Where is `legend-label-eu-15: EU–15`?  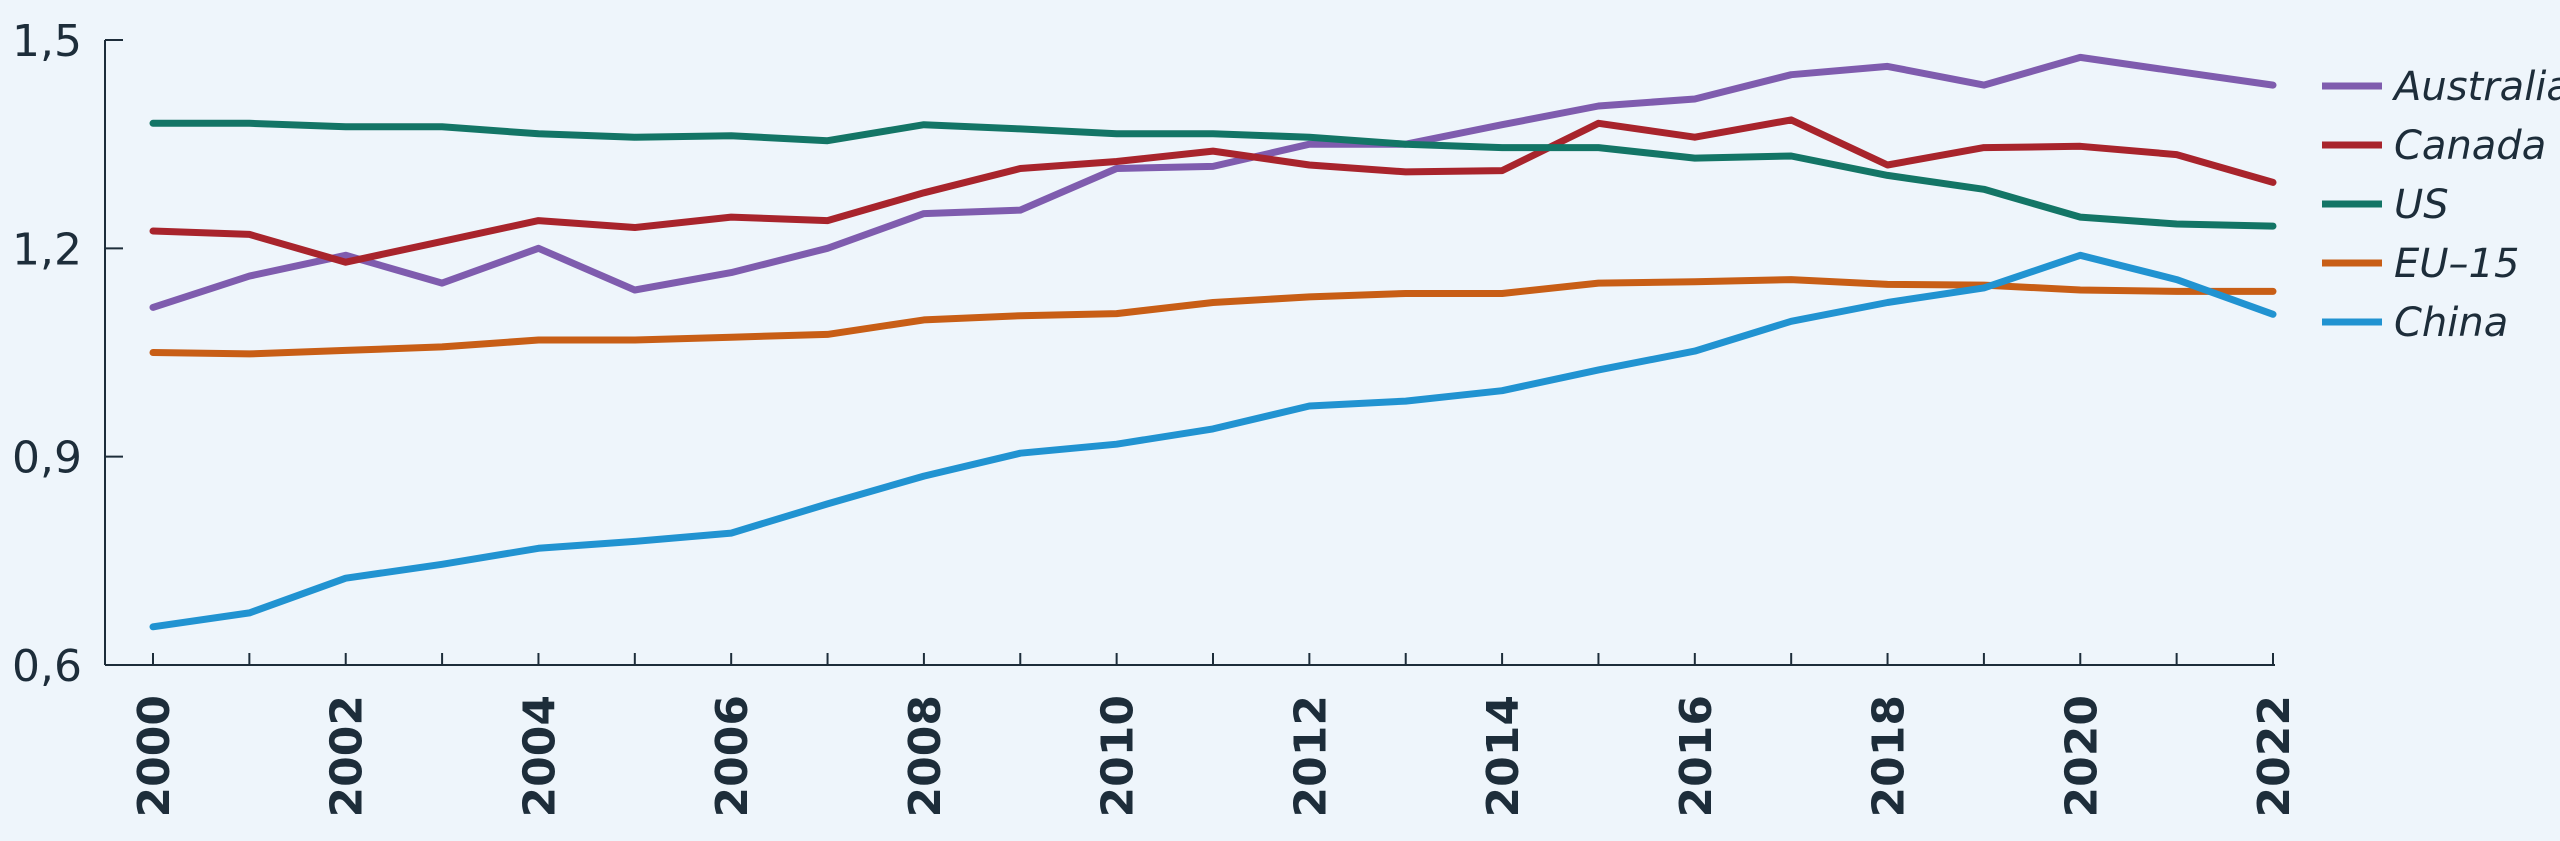 legend-label-eu-15: EU–15 is located at coordinates (2456, 264).